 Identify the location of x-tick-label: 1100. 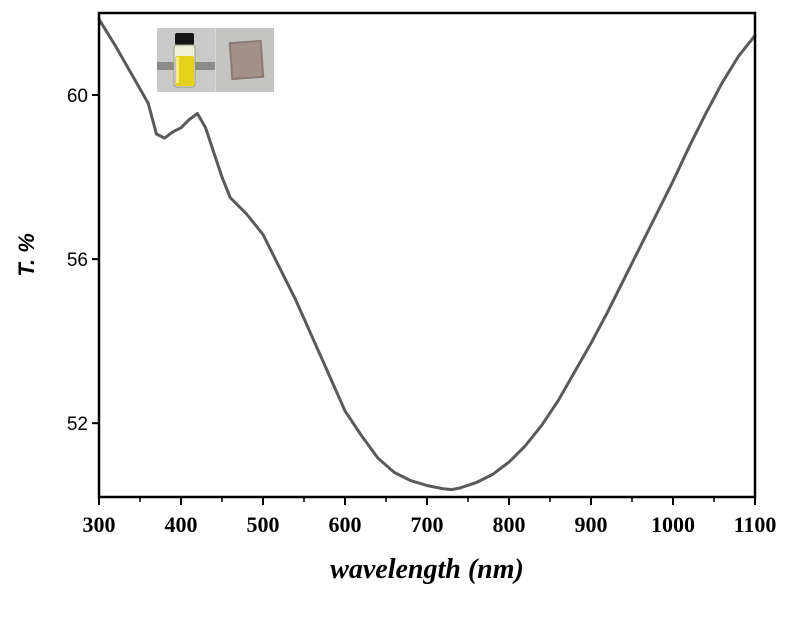
(755, 524).